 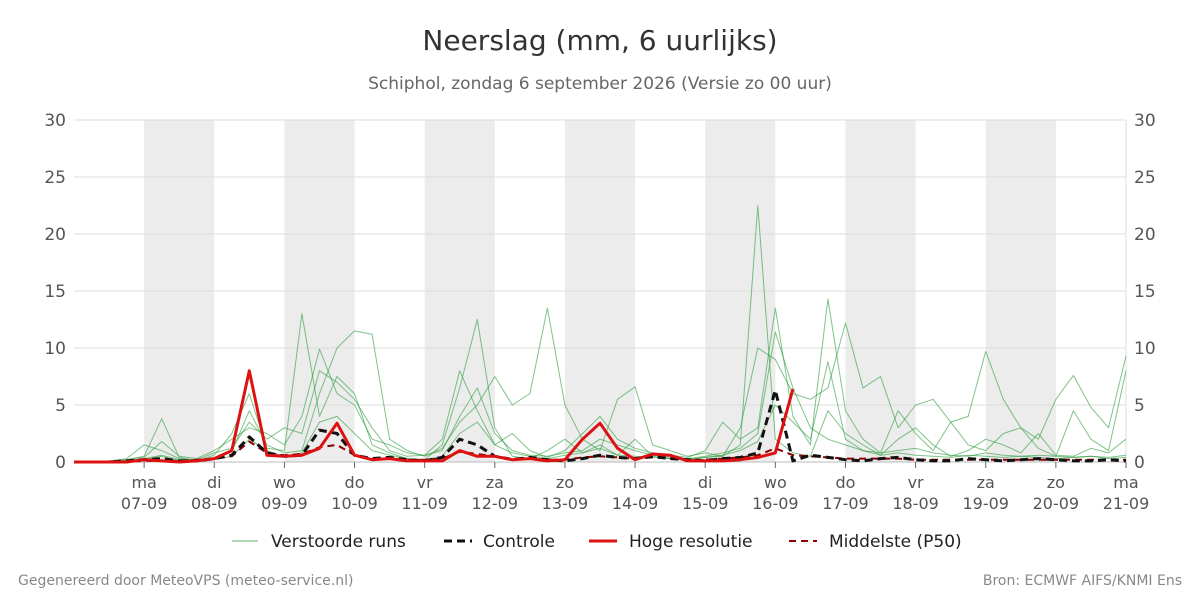 What do you see at coordinates (60, 406) in the screenshot?
I see `y-tick-label-left: 5` at bounding box center [60, 406].